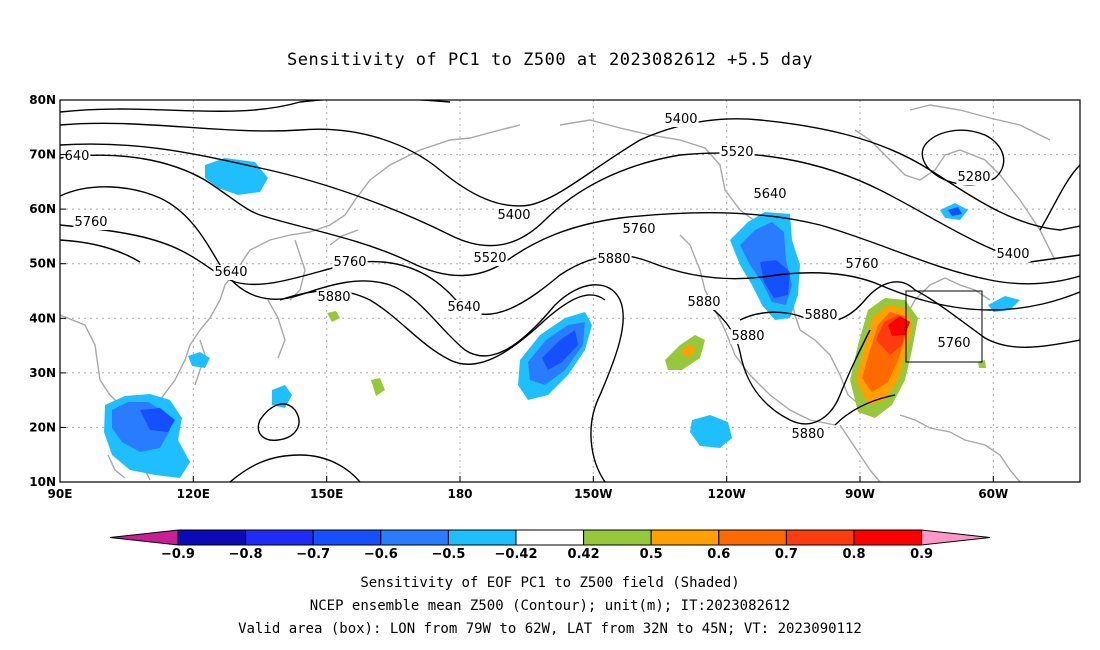 The image size is (1100, 650). I want to click on colorbar-label: 0.9, so click(921, 554).